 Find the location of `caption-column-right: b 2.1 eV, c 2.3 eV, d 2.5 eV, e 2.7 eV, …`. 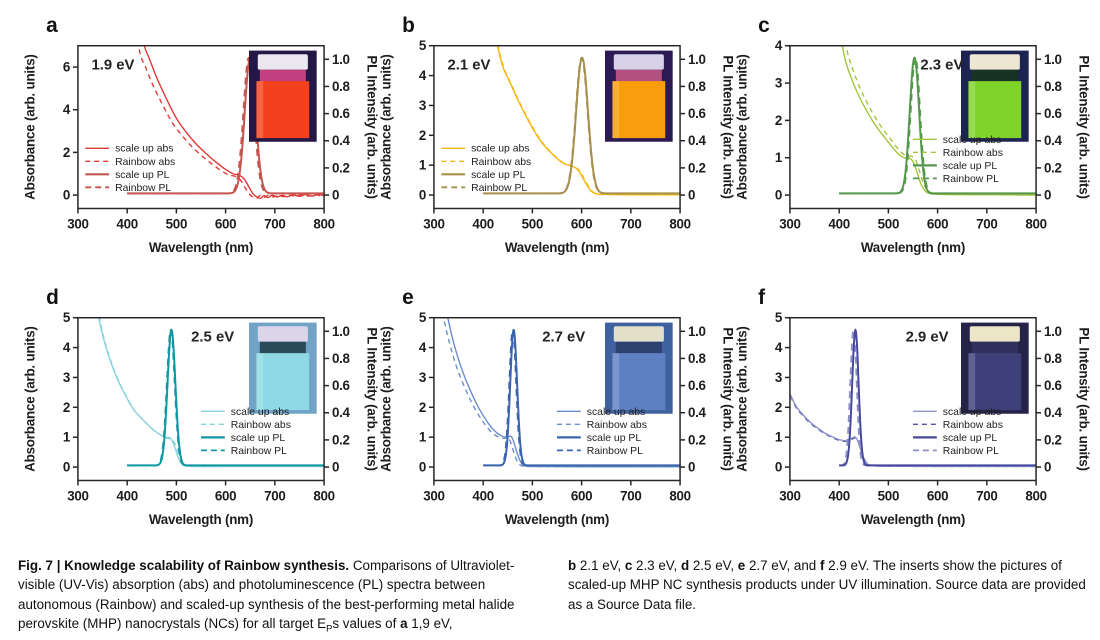

caption-column-right: b 2.1 eV, c 2.3 eV, d 2.5 eV, e 2.7 eV, … is located at coordinates (828, 596).